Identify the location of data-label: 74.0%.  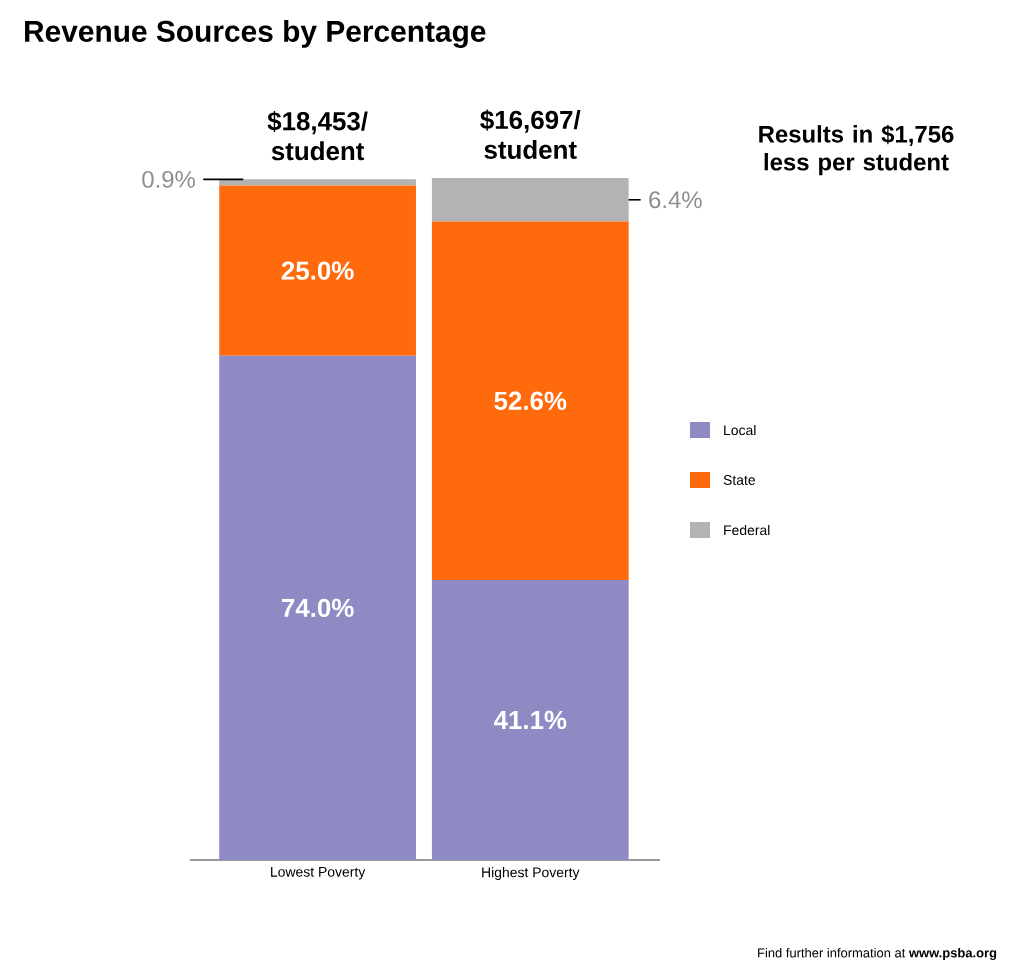
(318, 608).